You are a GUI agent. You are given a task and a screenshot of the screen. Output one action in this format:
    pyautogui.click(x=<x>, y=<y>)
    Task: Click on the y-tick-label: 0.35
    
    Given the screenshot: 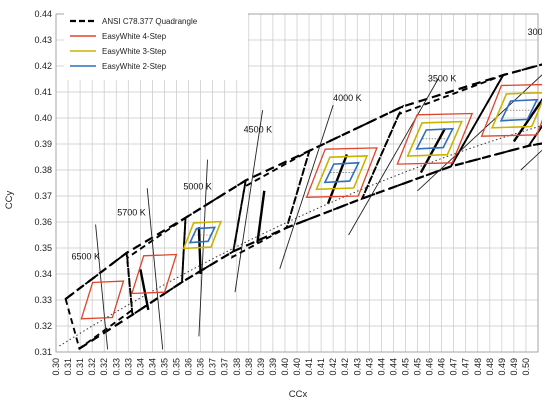 What is the action you would take?
    pyautogui.click(x=43, y=248)
    